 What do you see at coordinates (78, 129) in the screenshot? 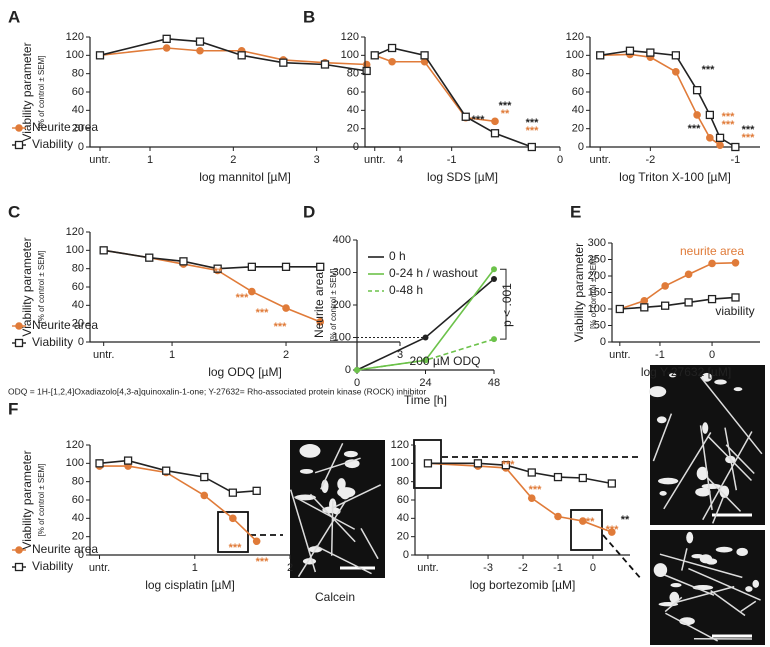
I see `y-tick-label: 20` at bounding box center [78, 129].